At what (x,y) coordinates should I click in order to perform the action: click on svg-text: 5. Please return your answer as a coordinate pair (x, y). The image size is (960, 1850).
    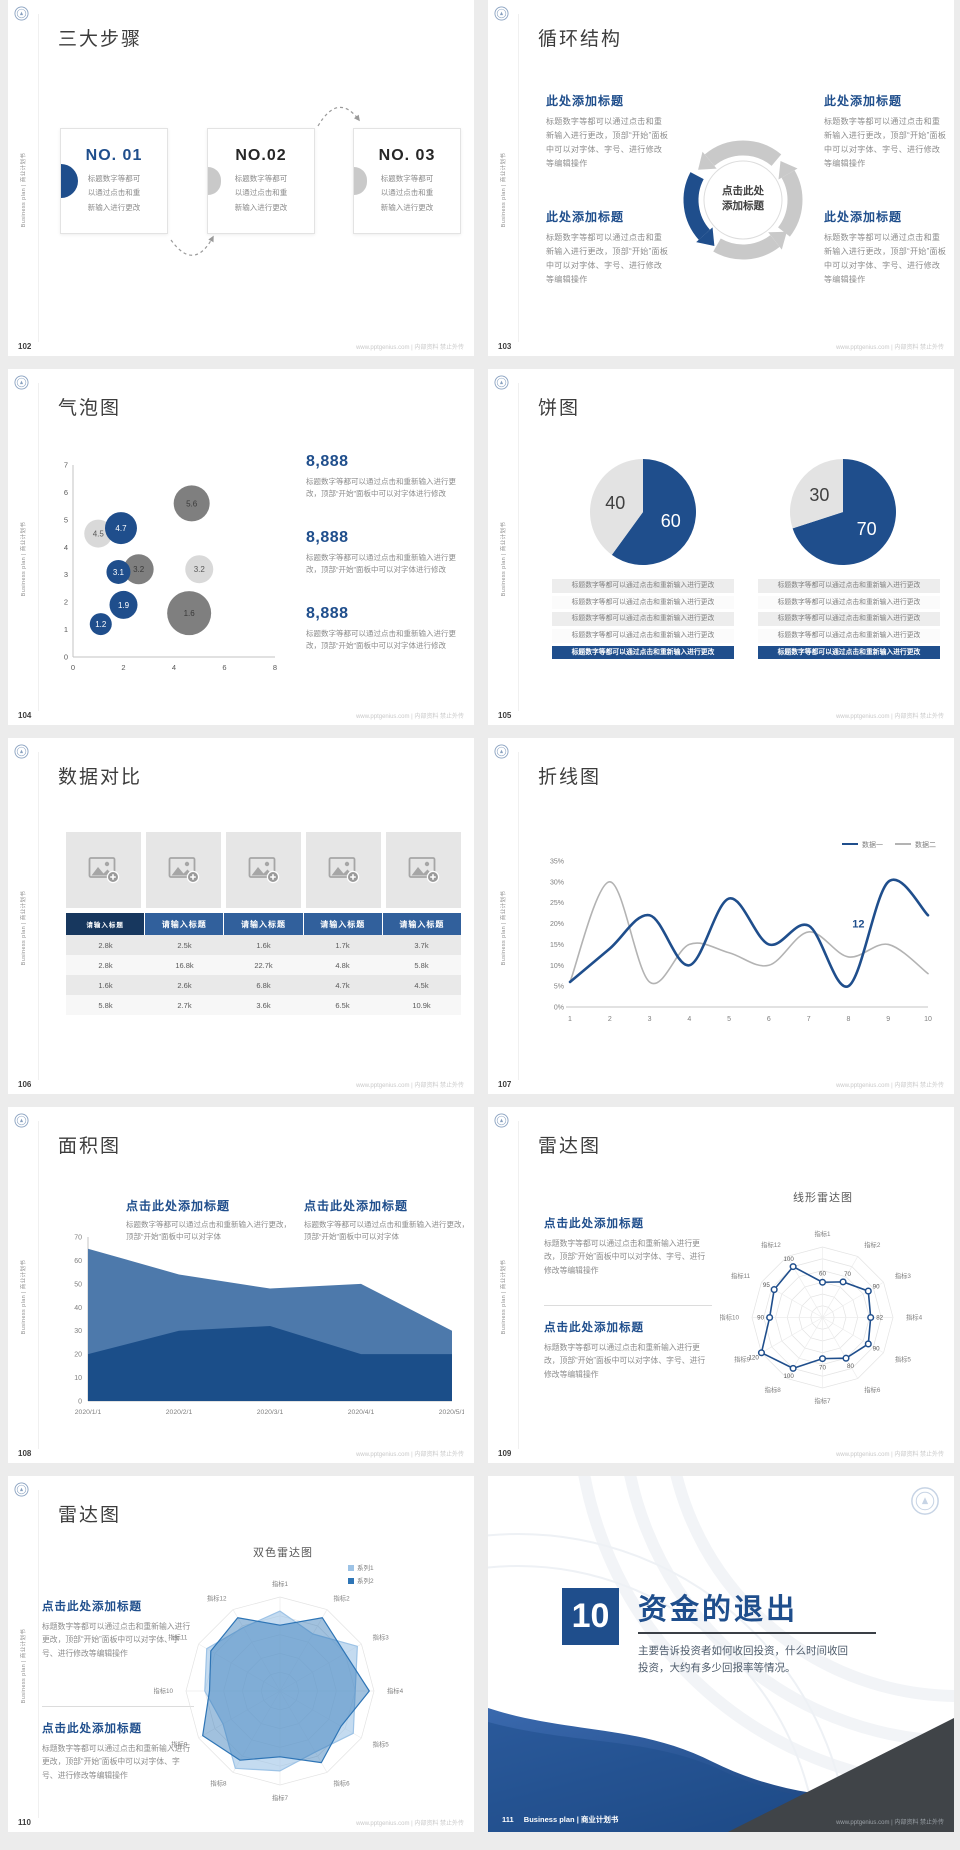
    Looking at the image, I should click on (66, 519).